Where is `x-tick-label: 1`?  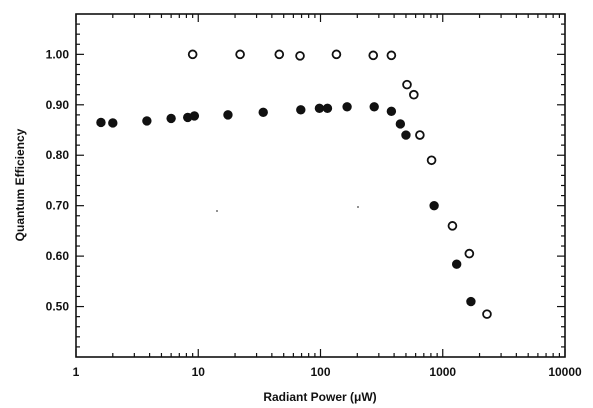 x-tick-label: 1 is located at coordinates (76, 372).